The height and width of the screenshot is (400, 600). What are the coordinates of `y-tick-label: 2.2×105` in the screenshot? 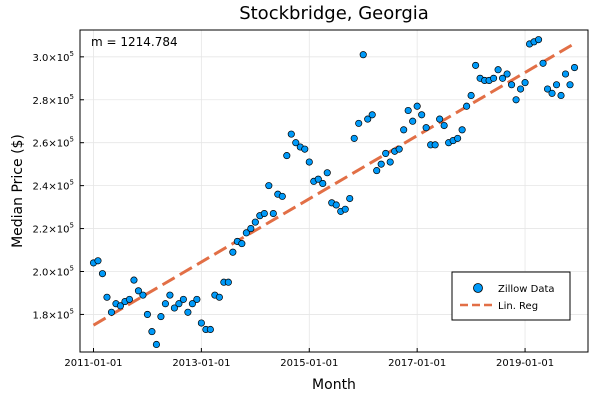 It's located at (53, 229).